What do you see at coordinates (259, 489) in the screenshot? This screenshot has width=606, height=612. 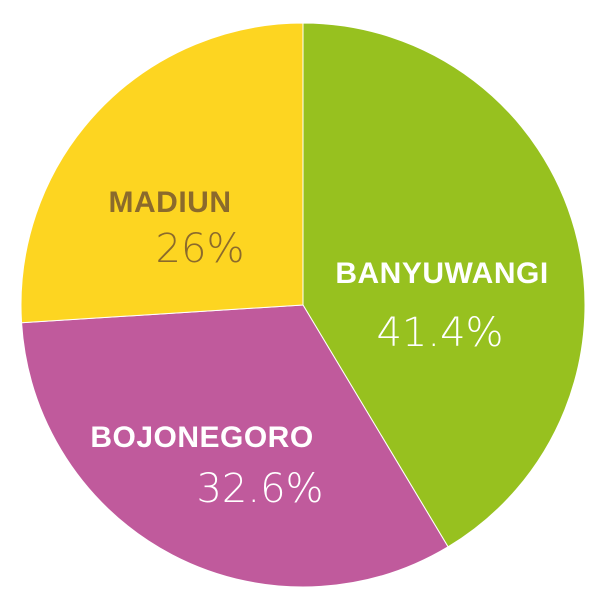 I see `slice-value-bojonegoro: 32.6%` at bounding box center [259, 489].